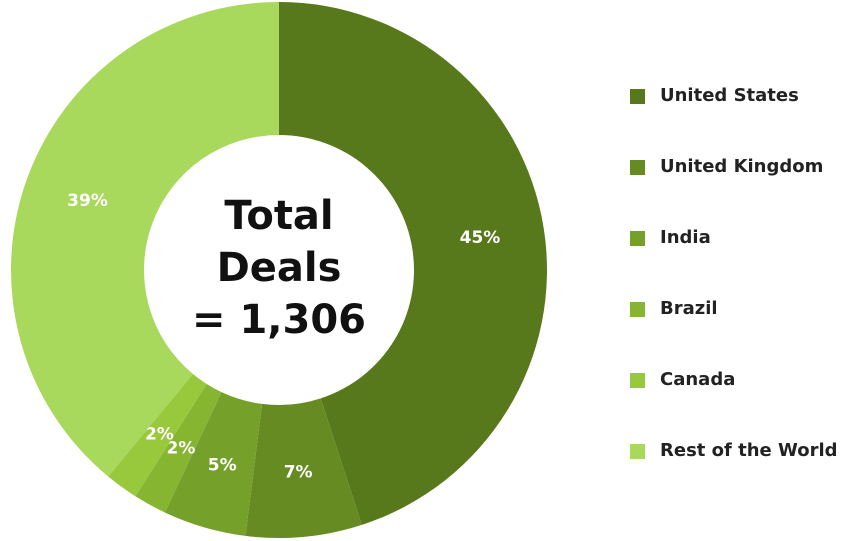  Describe the element at coordinates (87, 201) in the screenshot. I see `slice-label: 39%` at that location.